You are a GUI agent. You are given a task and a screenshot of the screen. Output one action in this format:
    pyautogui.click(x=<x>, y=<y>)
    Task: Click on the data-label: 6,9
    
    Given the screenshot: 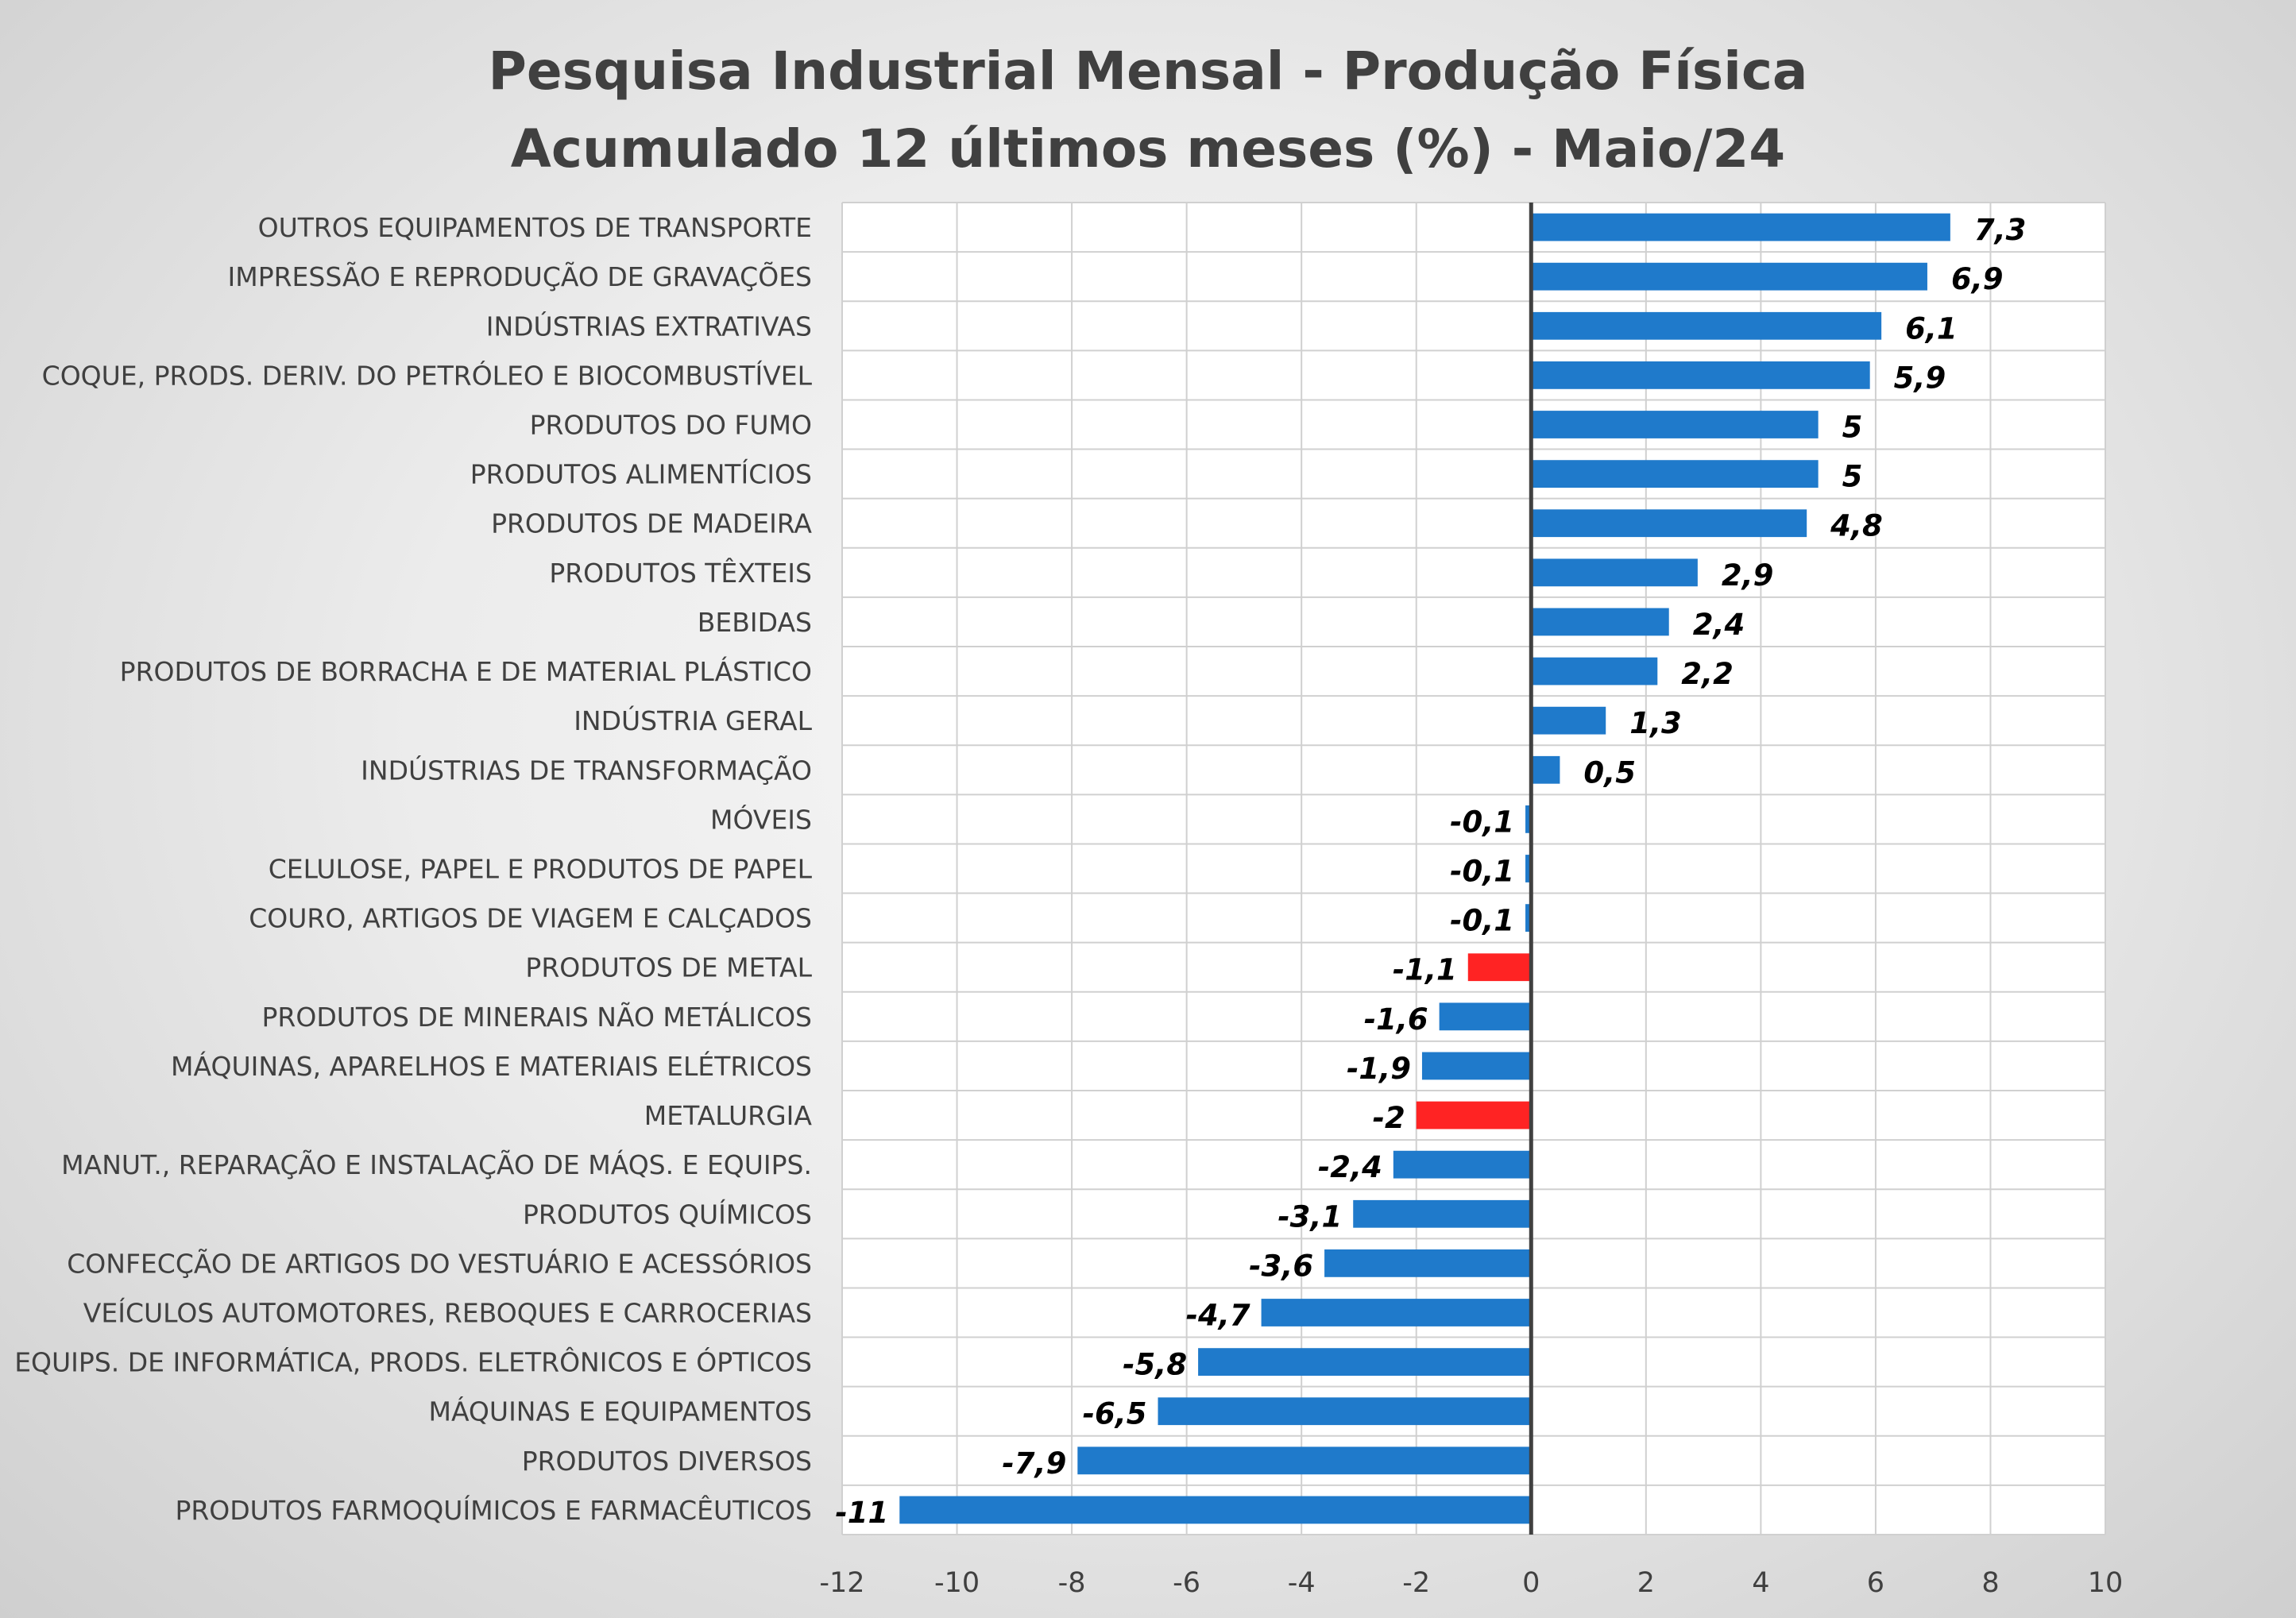 What is the action you would take?
    pyautogui.click(x=1977, y=279)
    